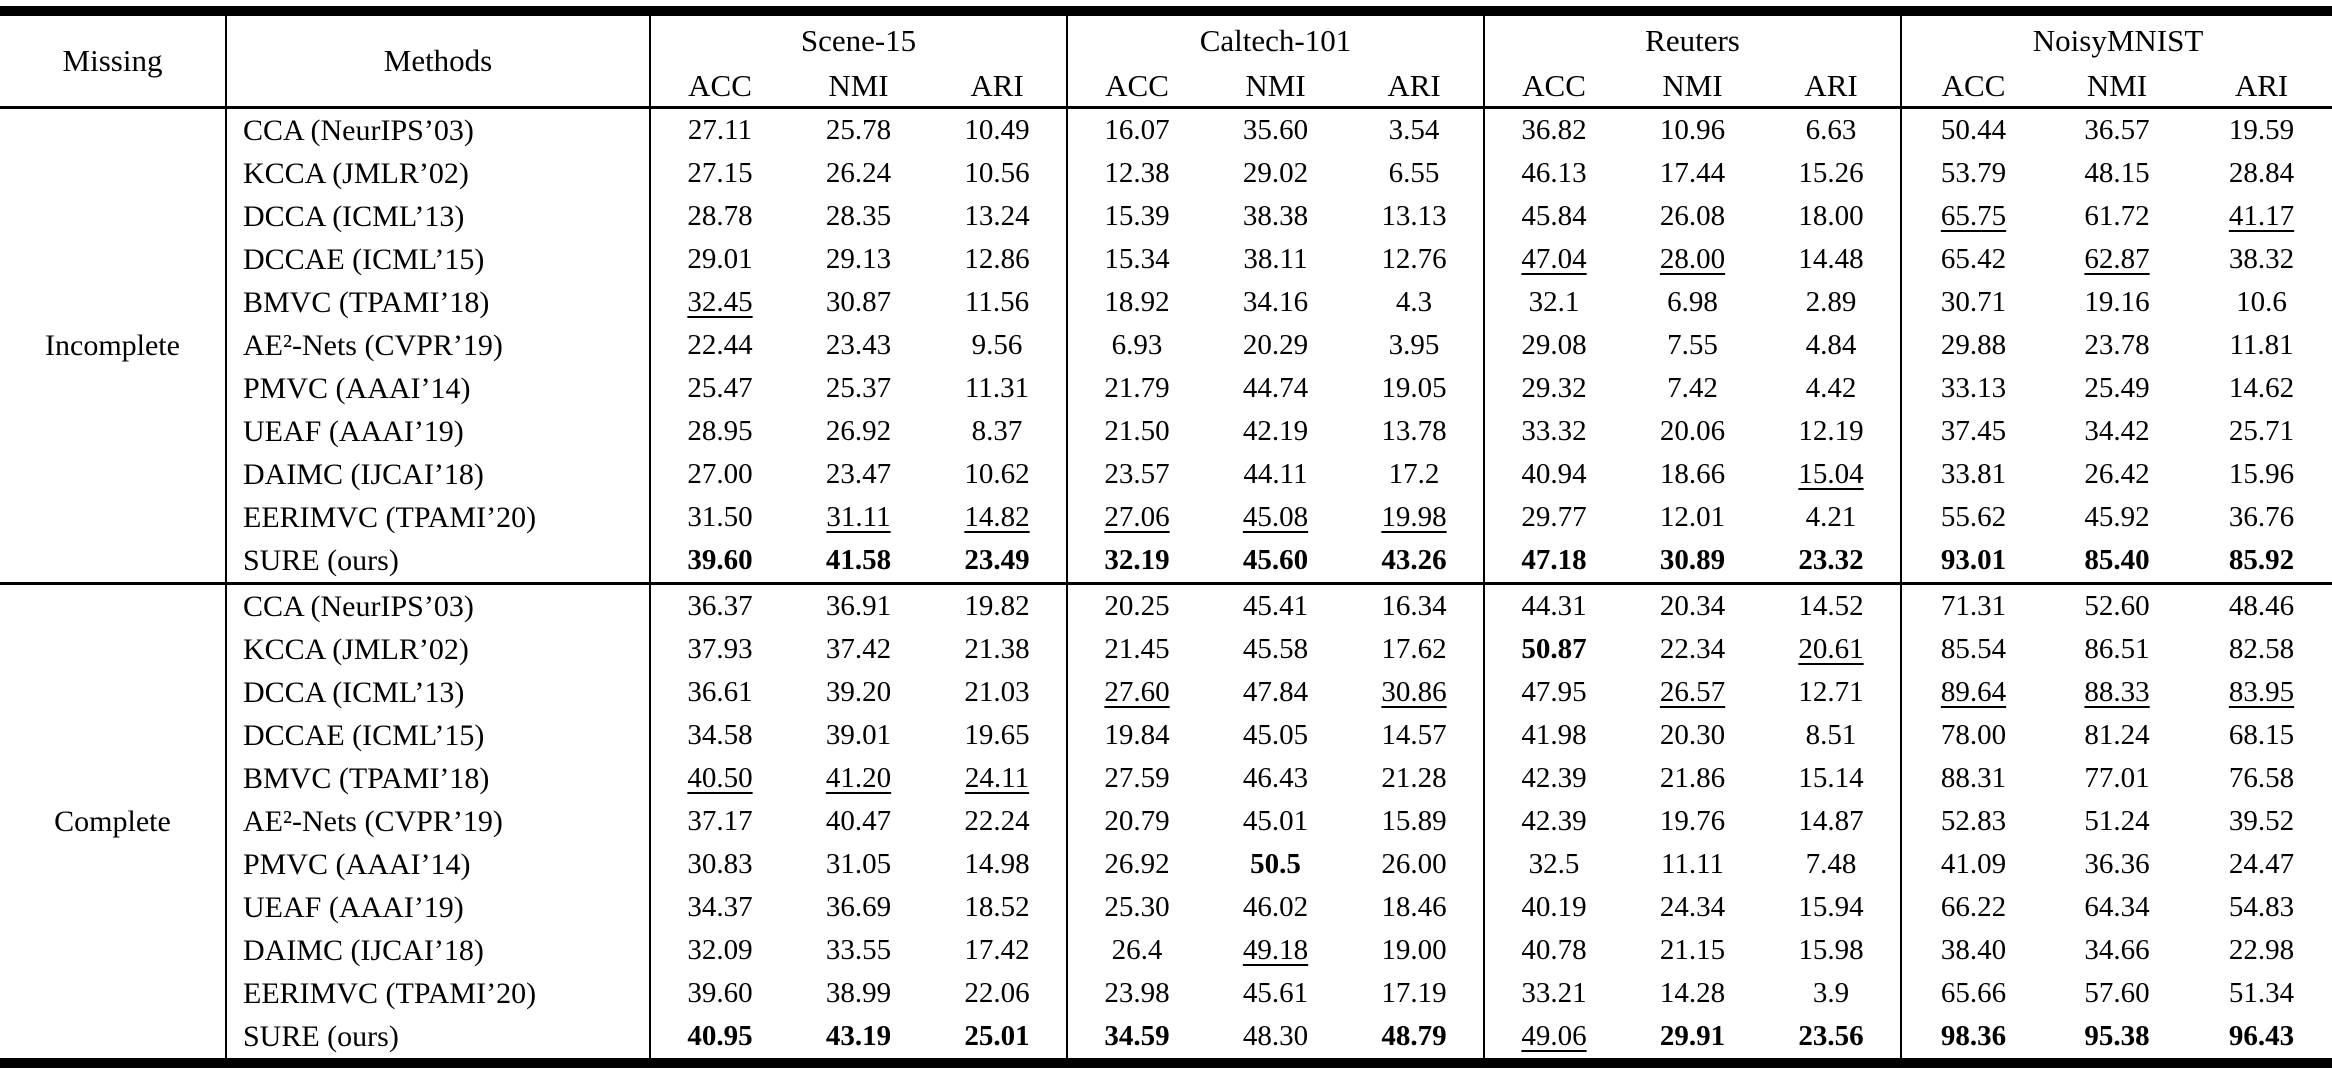 The image size is (2332, 1070). Describe the element at coordinates (1832, 345) in the screenshot. I see `metric-cell: 4.84` at that location.